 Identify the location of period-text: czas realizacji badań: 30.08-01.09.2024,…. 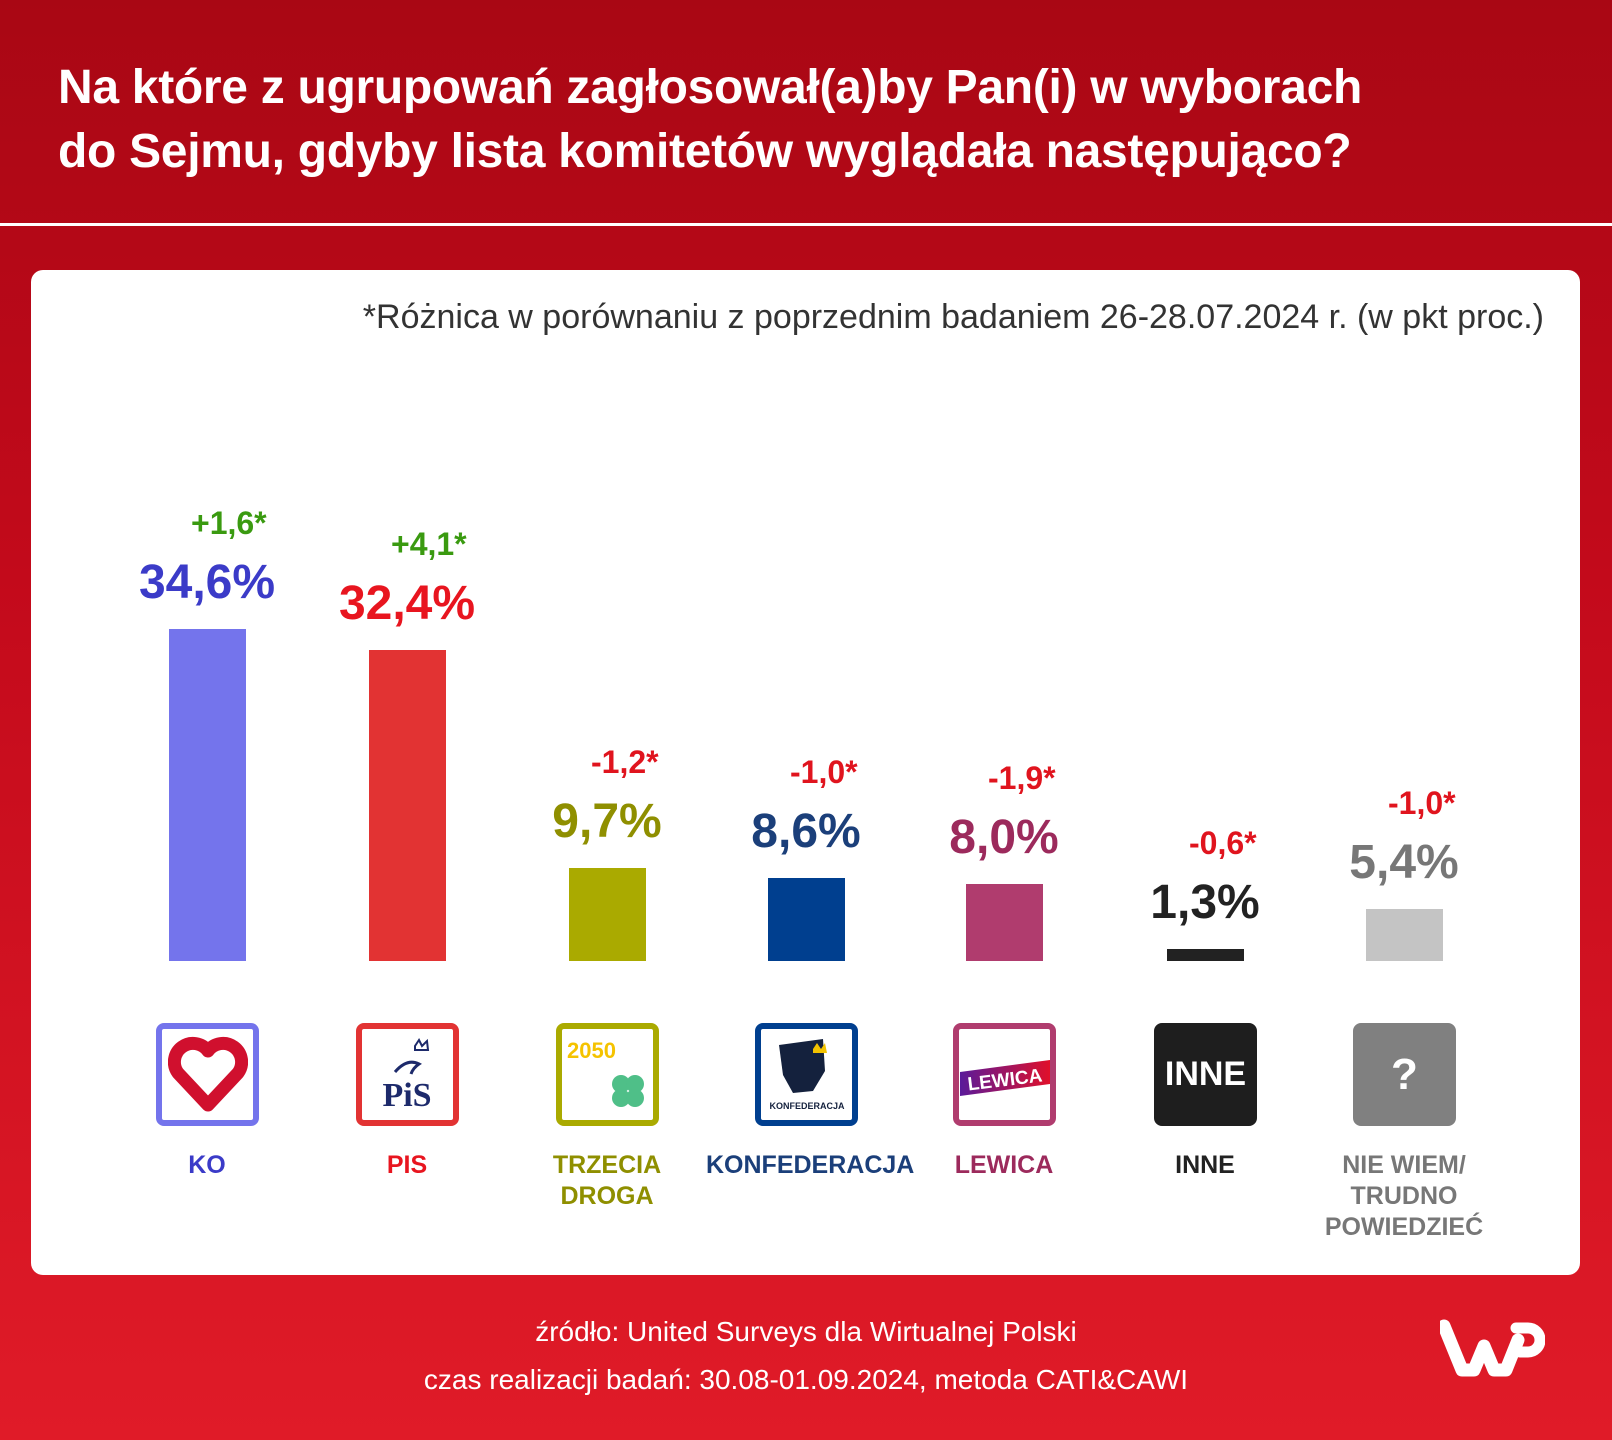
(806, 1379).